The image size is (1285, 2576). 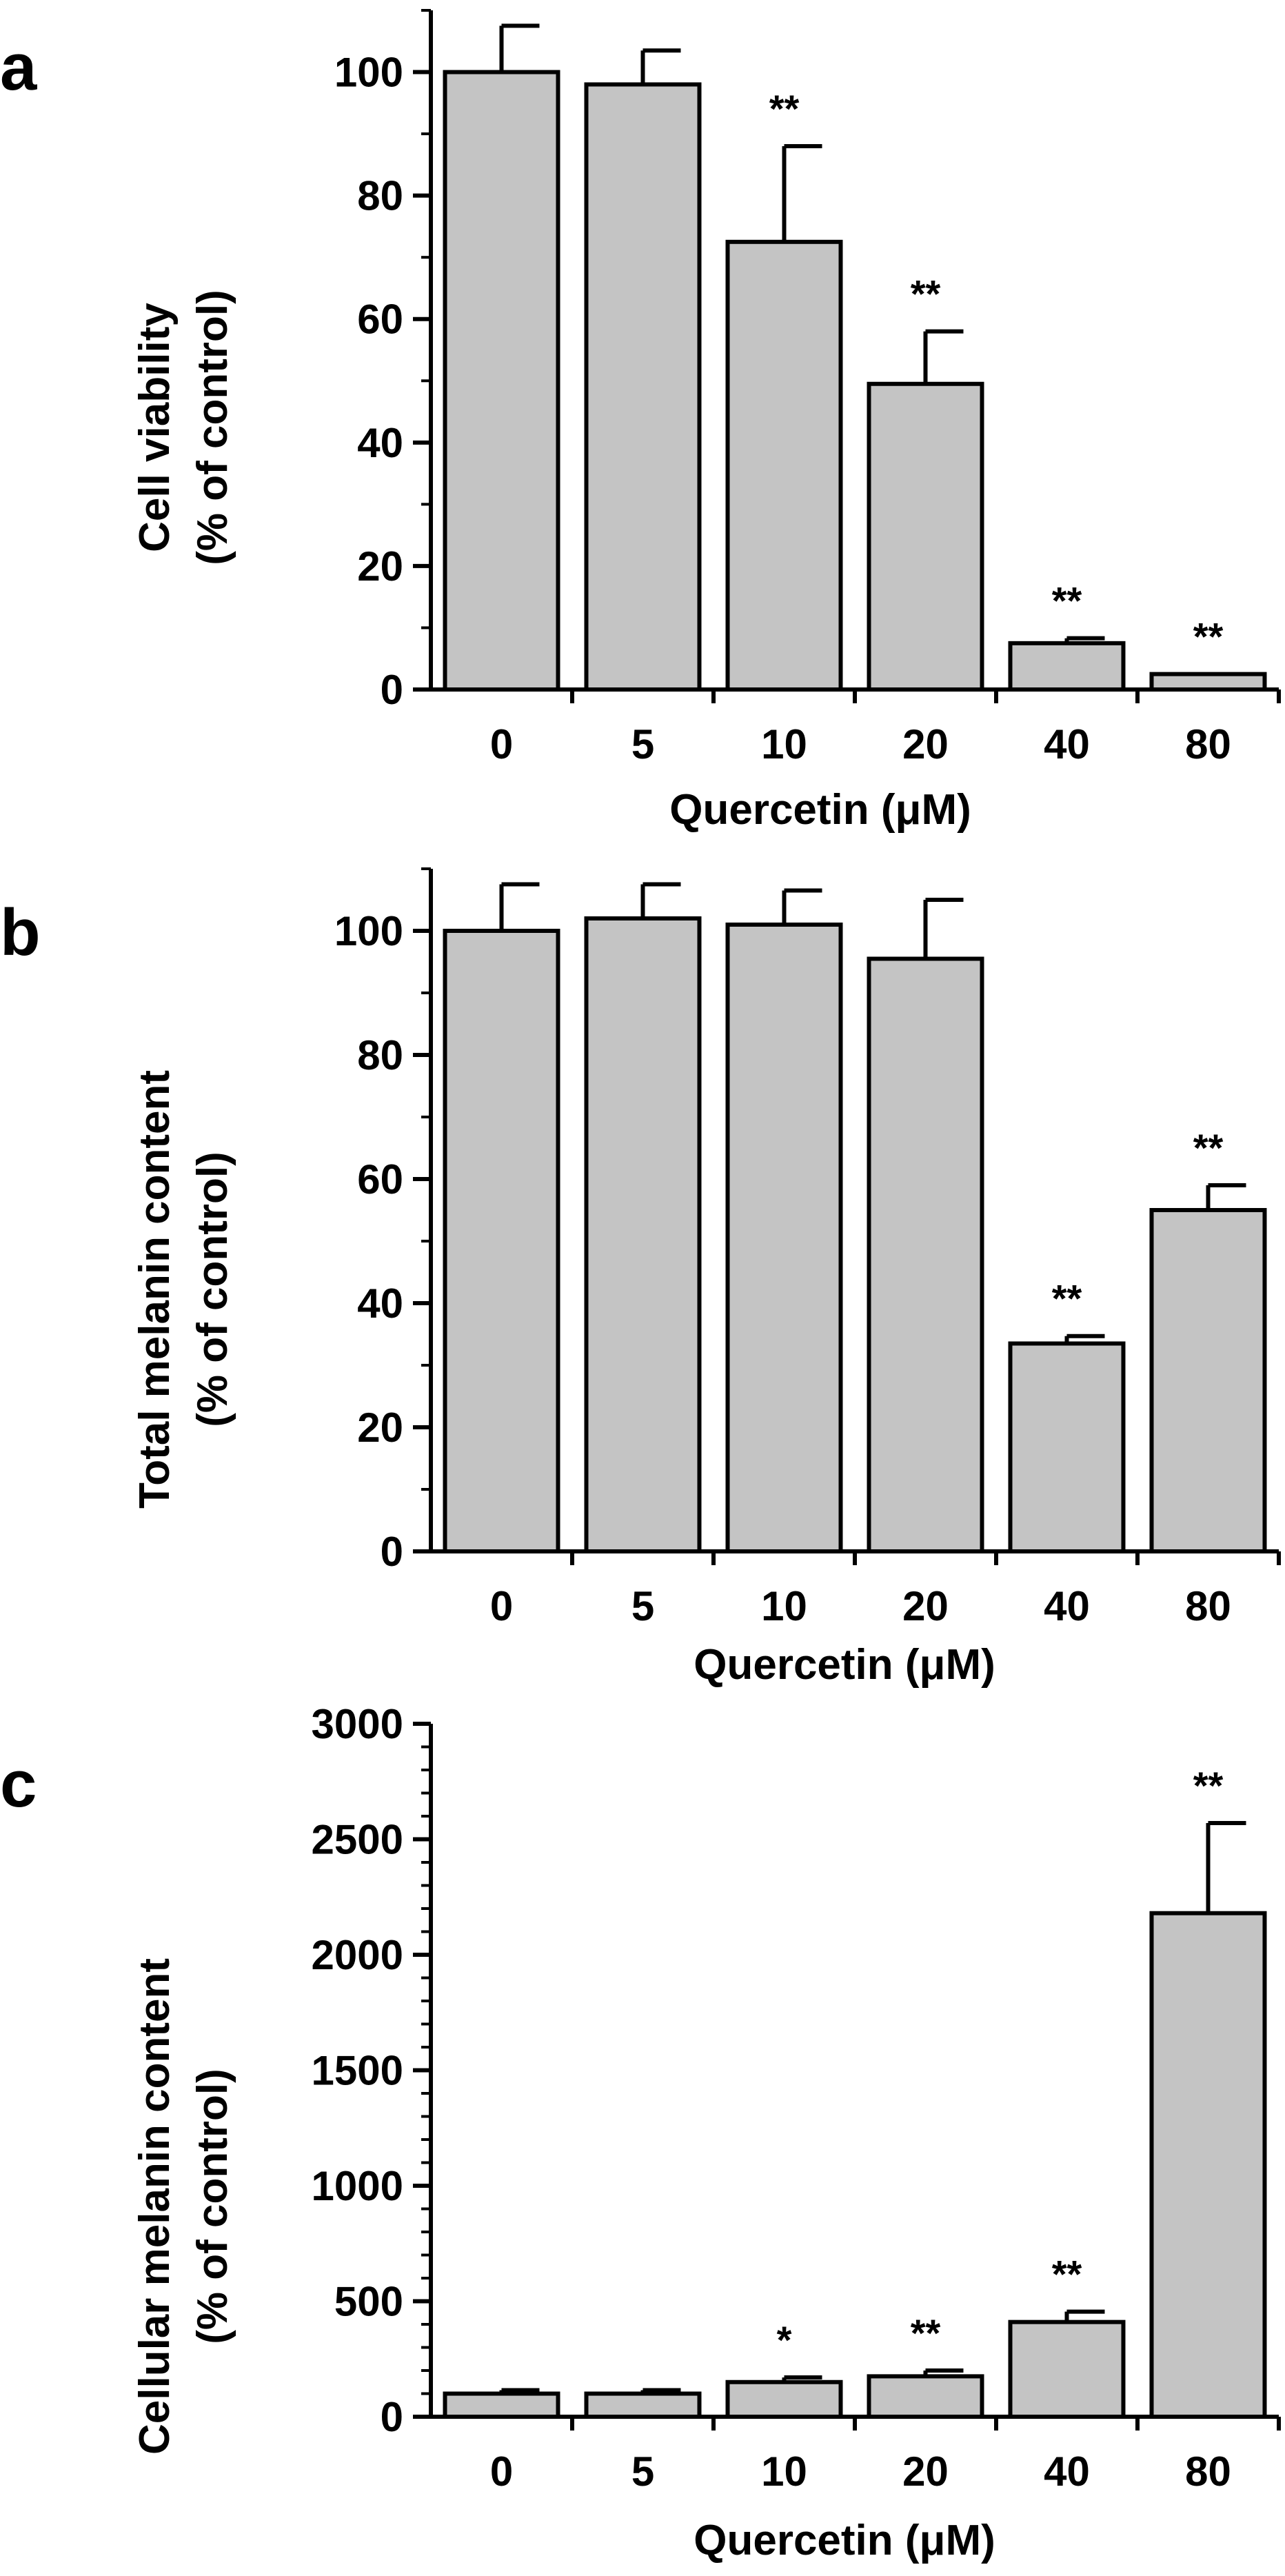 What do you see at coordinates (183, 1289) in the screenshot?
I see `panel-b-ylabel: Total melanin content (% of control)` at bounding box center [183, 1289].